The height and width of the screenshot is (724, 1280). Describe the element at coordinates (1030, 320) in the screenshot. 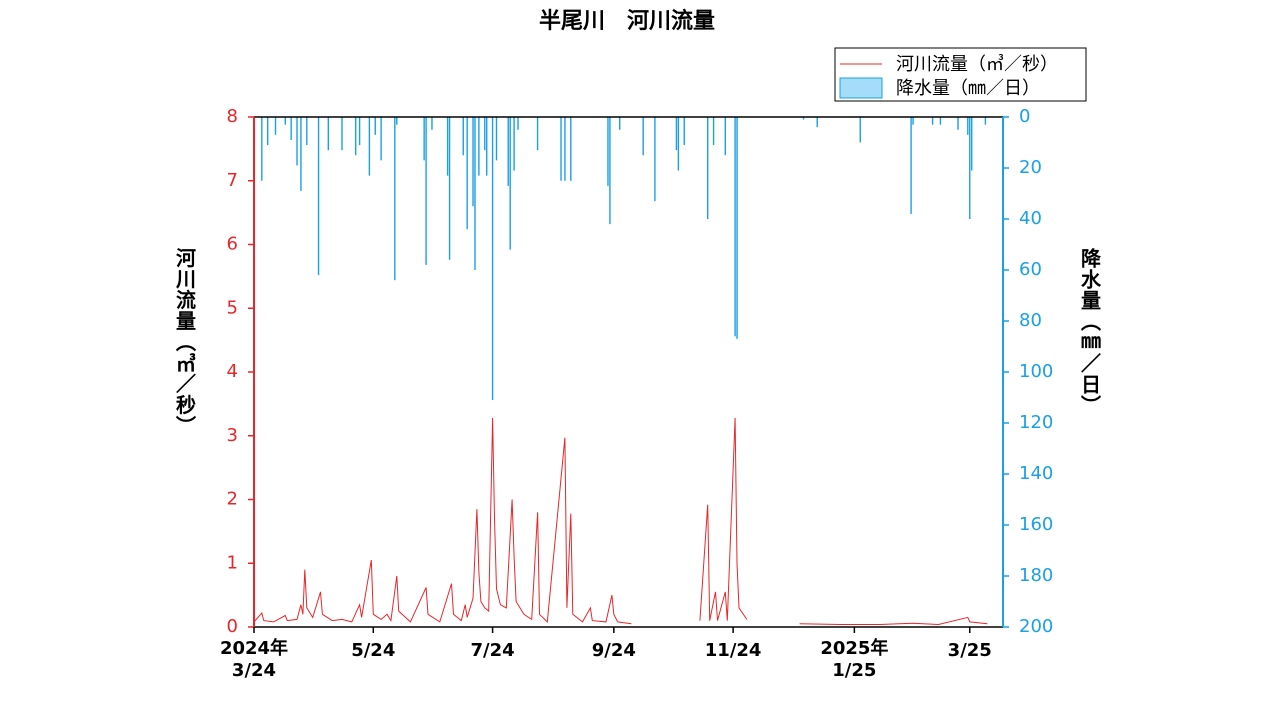

I see `y2-tick-label: 80` at that location.